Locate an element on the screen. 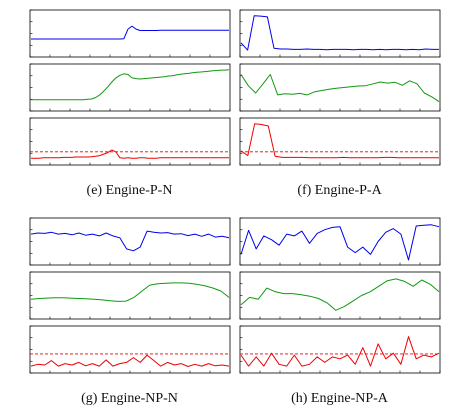 This screenshot has height=415, width=459. series-line-g-top is located at coordinates (130, 241).